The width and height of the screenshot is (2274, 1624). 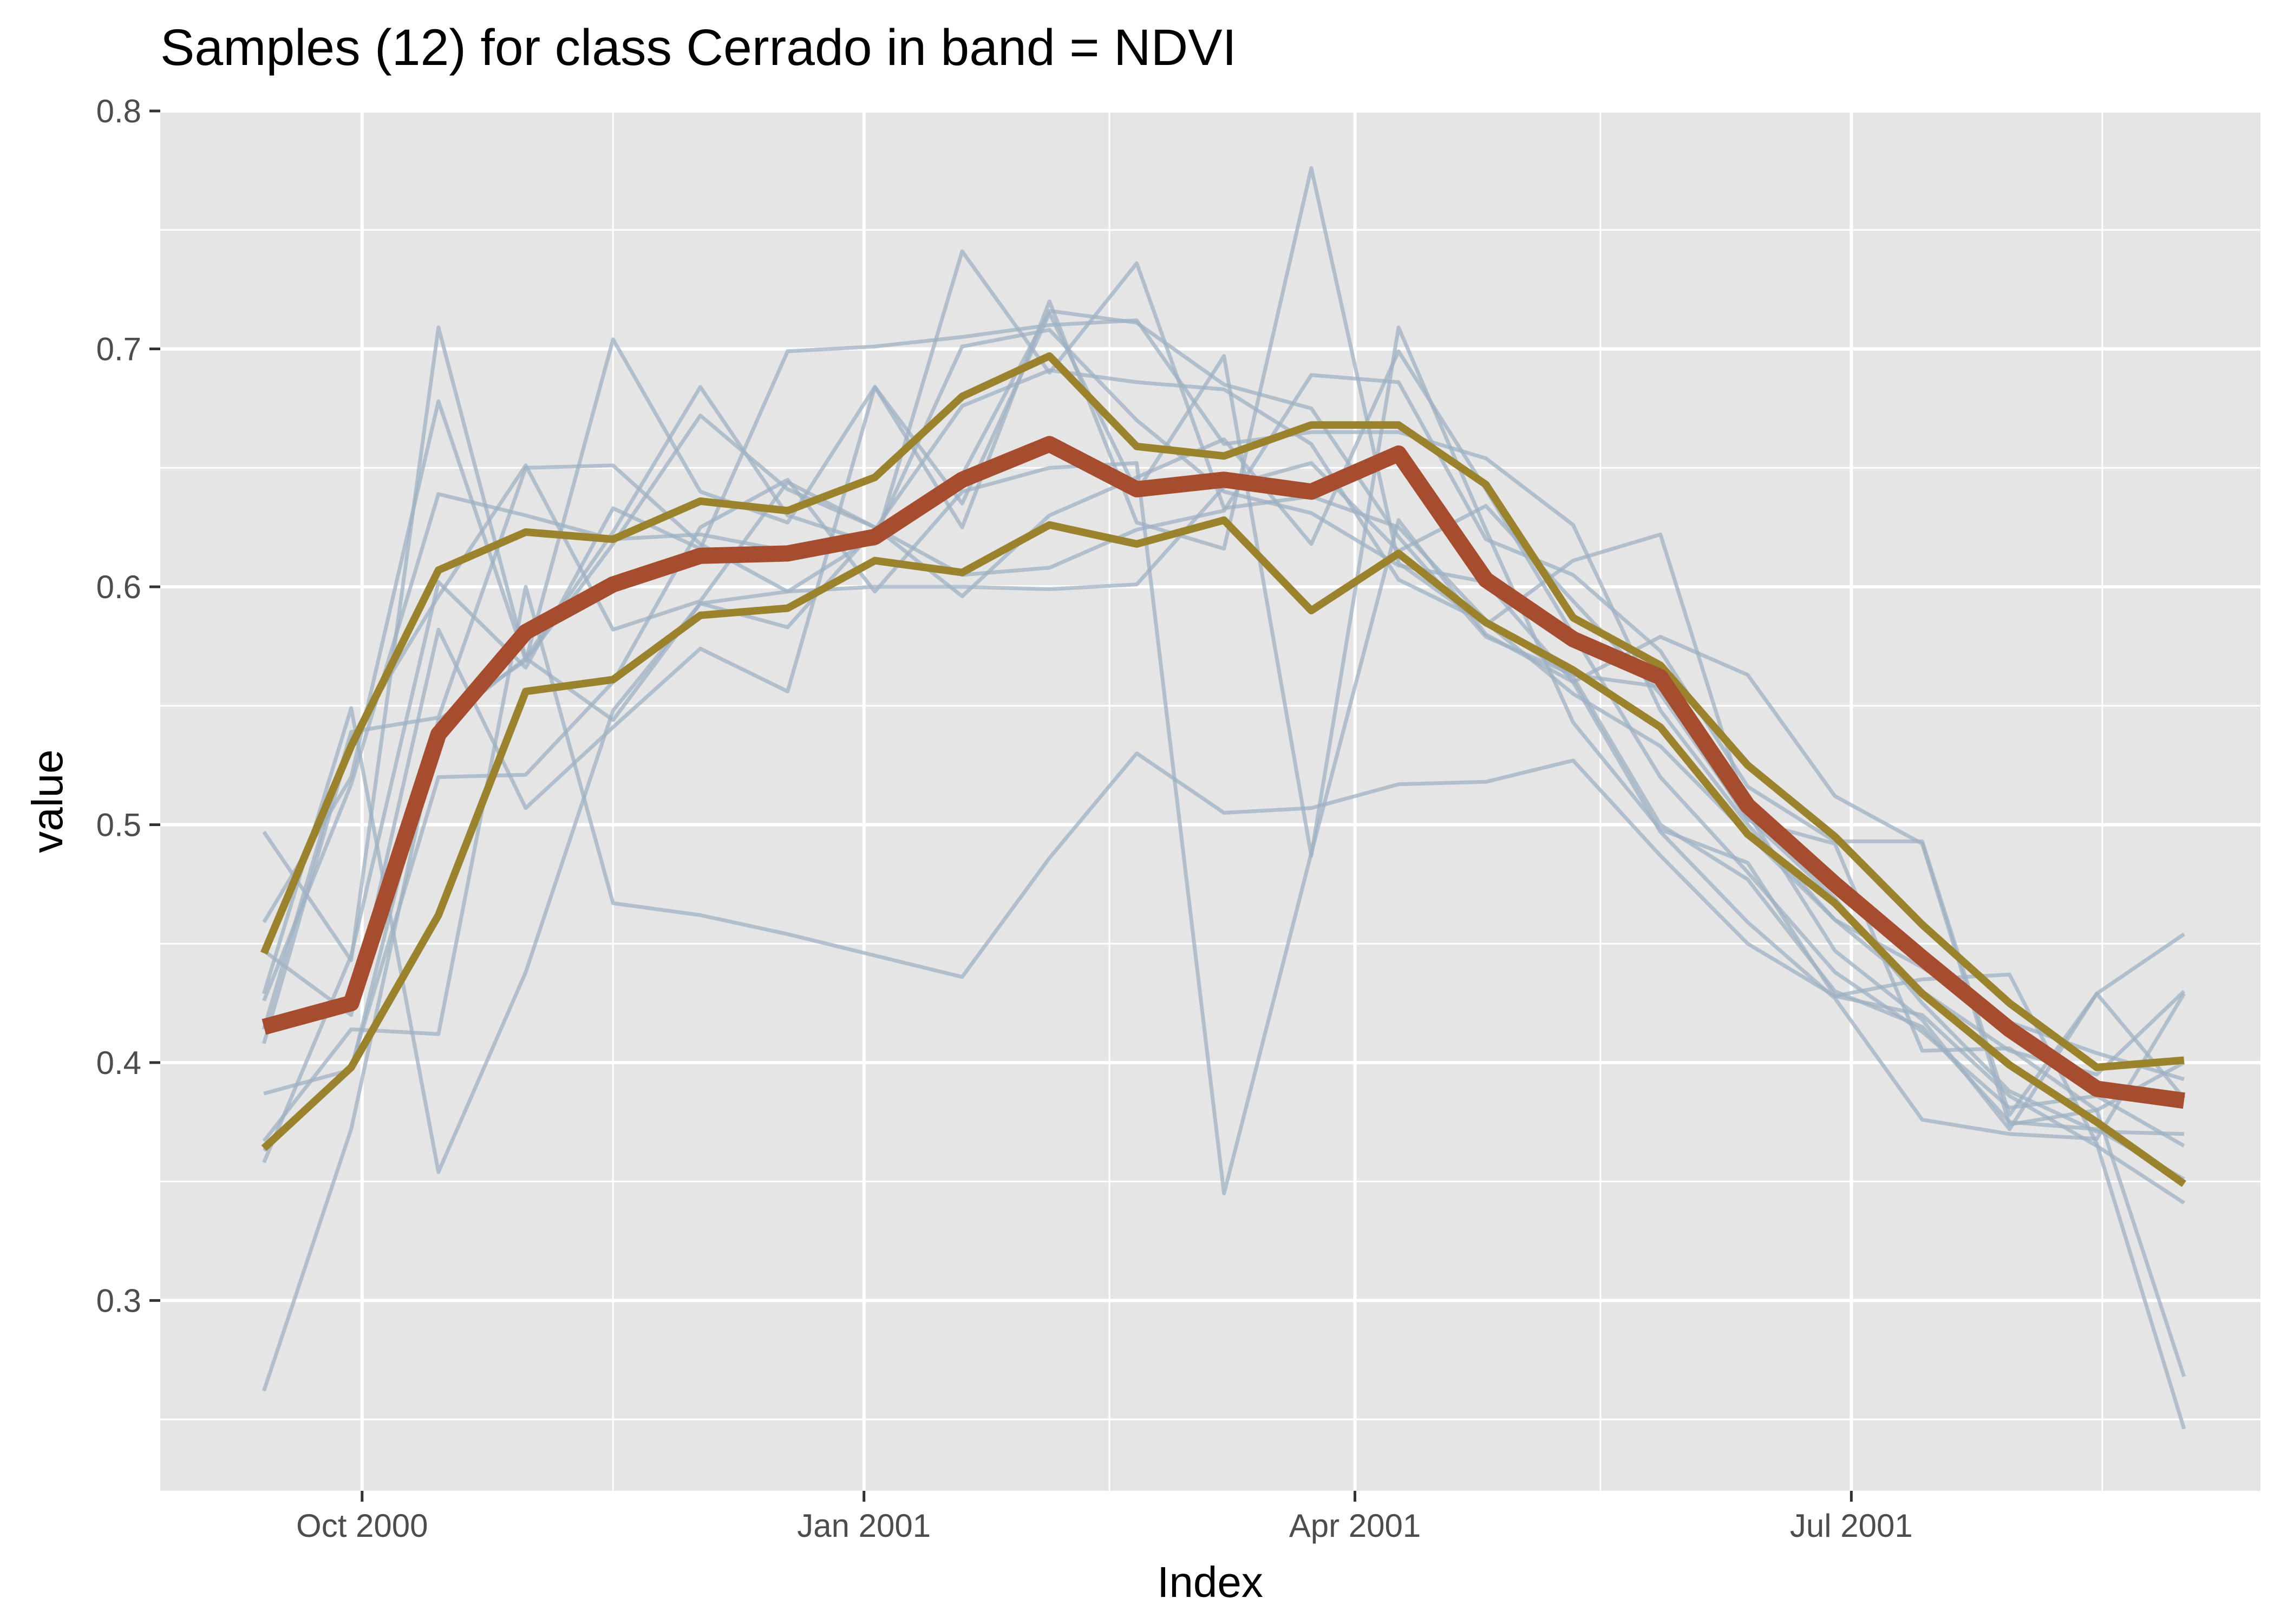 I want to click on x-axis-title: Index, so click(x=1210, y=1582).